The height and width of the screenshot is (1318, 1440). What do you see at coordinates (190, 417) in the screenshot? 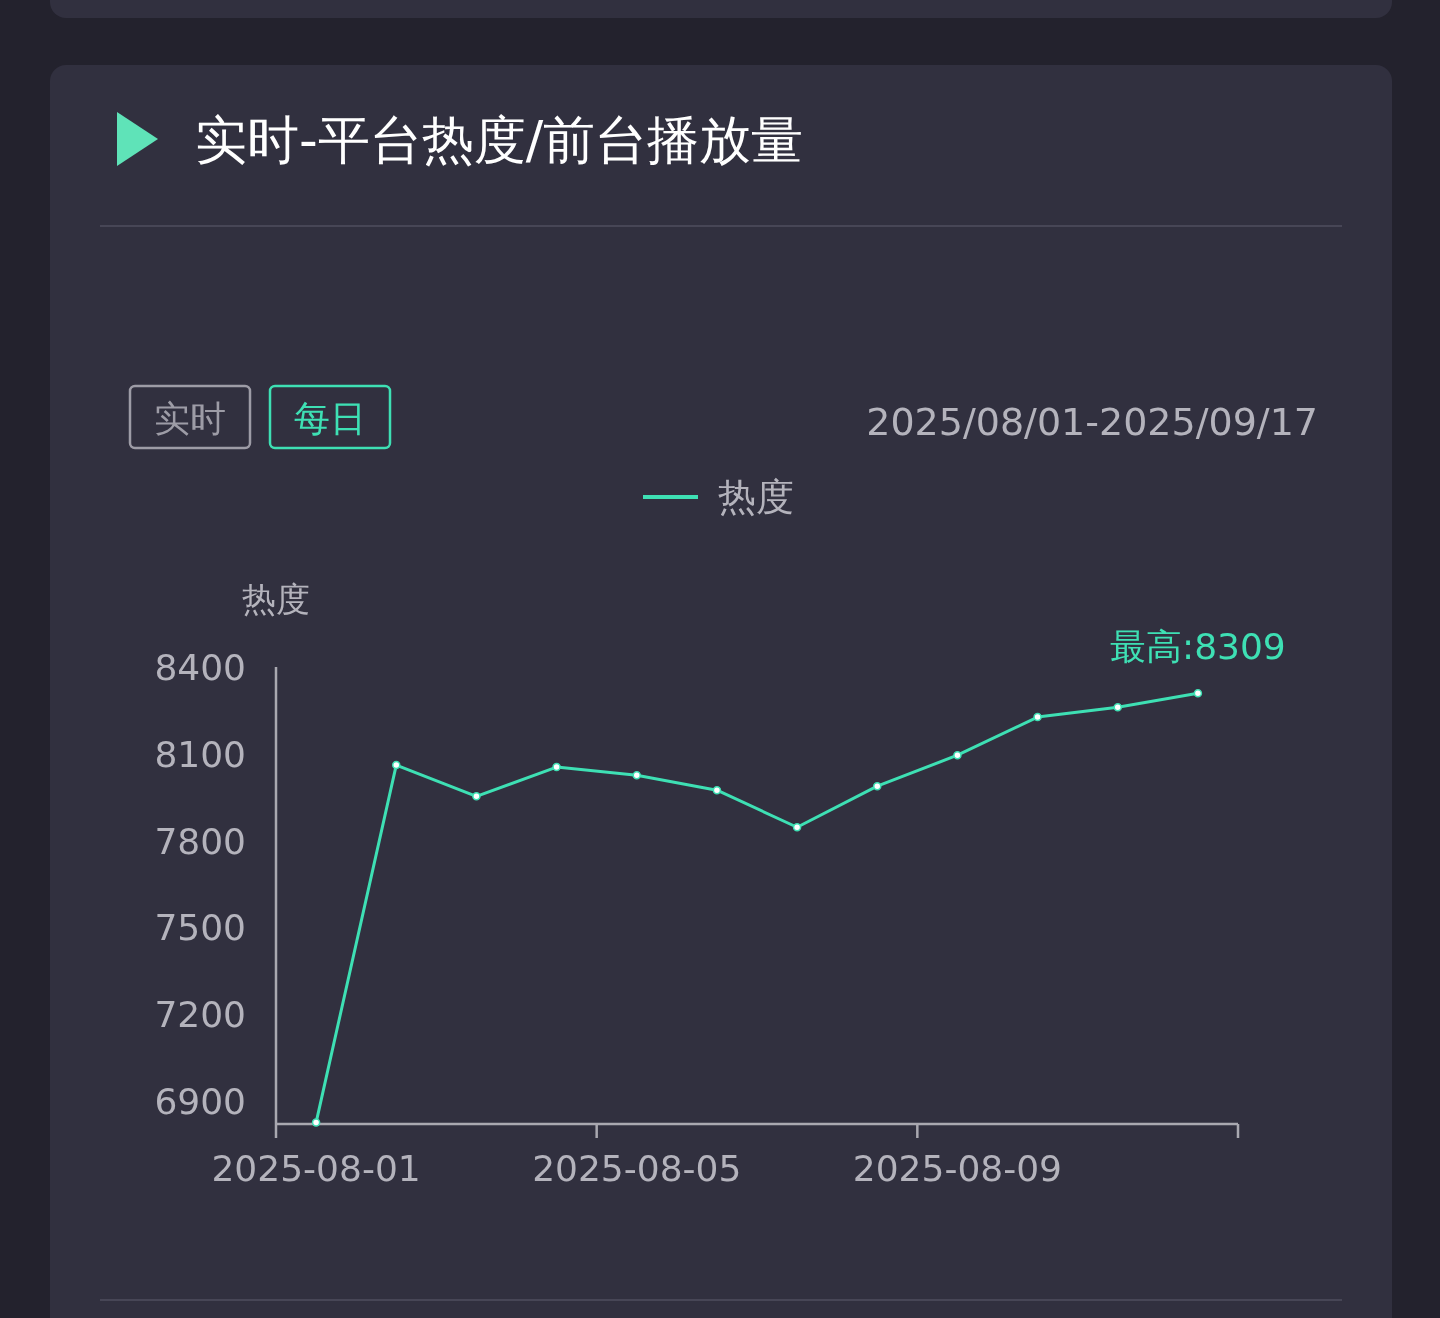
I see `button: 实时` at bounding box center [190, 417].